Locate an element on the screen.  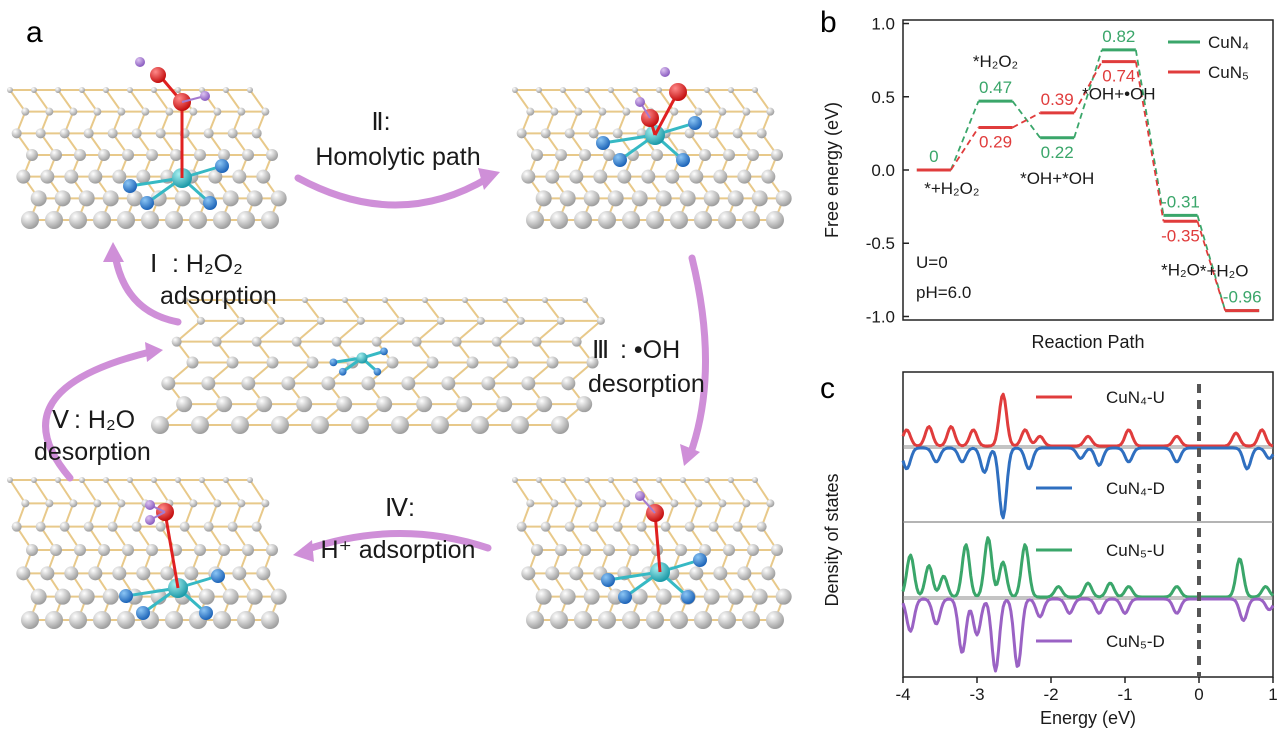
legend-backdrop is located at coordinates (1107, 549).